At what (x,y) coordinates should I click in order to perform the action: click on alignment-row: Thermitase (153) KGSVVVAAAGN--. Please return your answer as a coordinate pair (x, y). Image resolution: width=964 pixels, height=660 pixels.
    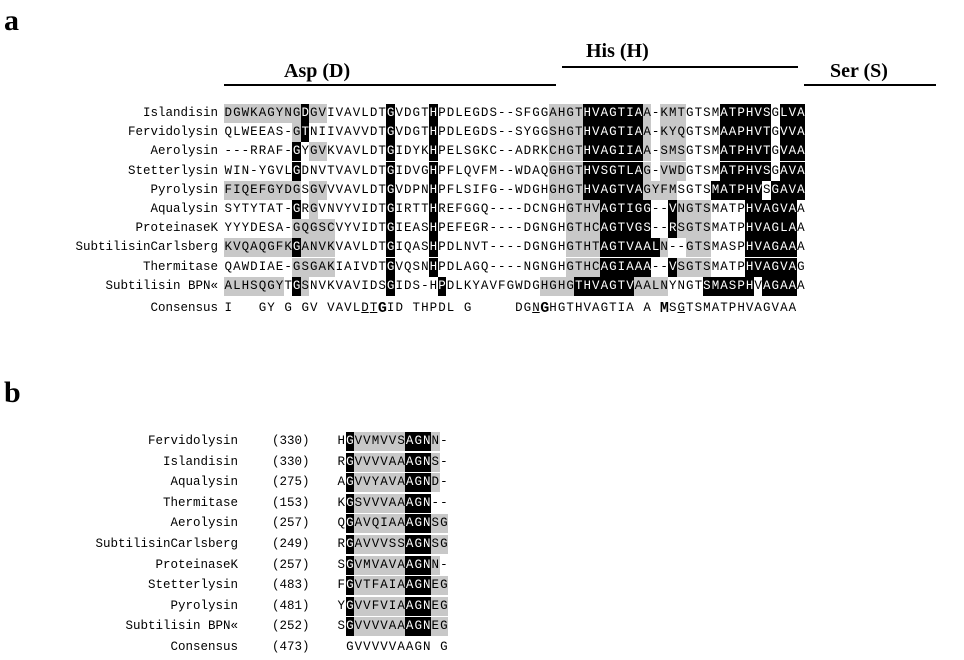
    Looking at the image, I should click on (224, 503).